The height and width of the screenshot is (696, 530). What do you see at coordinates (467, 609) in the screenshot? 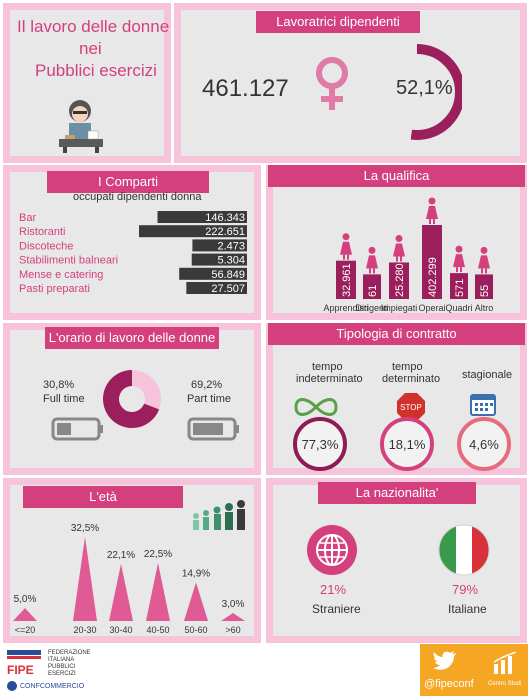
I see `italiane-label: Italiane` at bounding box center [467, 609].